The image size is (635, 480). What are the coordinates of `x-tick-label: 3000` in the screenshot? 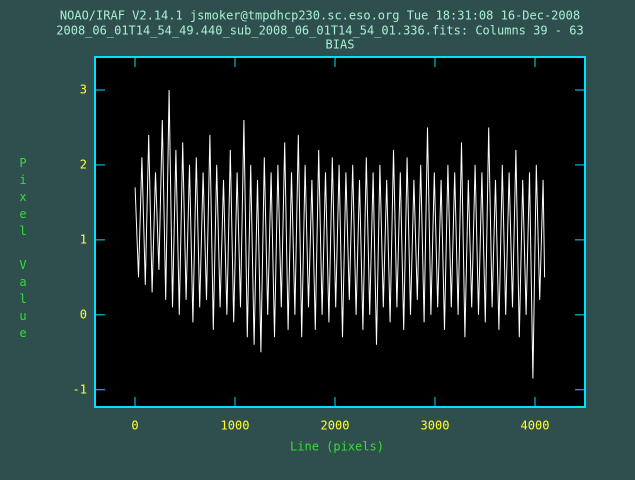 It's located at (435, 426).